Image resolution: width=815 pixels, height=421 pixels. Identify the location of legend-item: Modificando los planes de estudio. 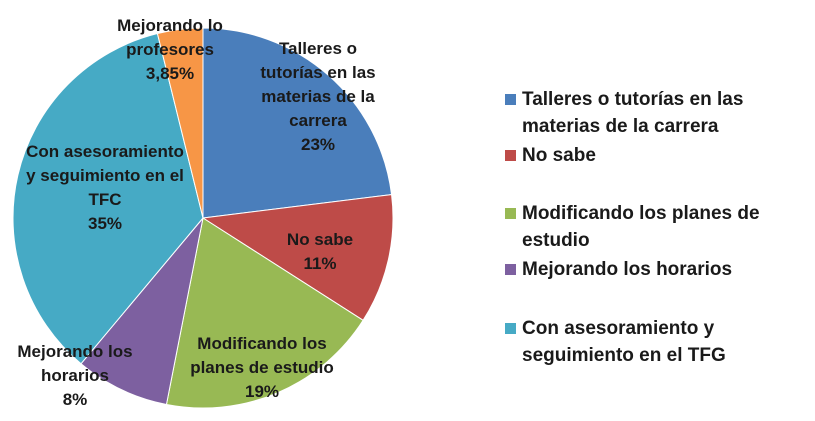
(657, 227).